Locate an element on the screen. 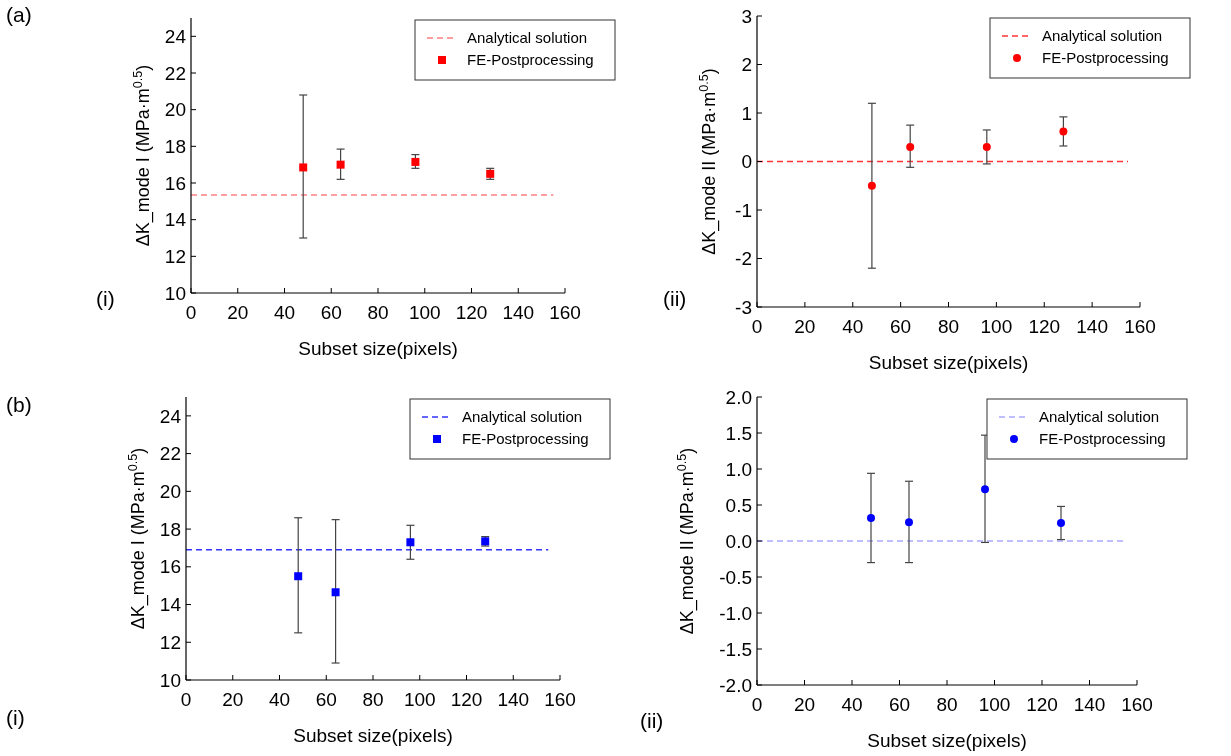 This screenshot has width=1231, height=756. text: (b) is located at coordinates (19, 404).